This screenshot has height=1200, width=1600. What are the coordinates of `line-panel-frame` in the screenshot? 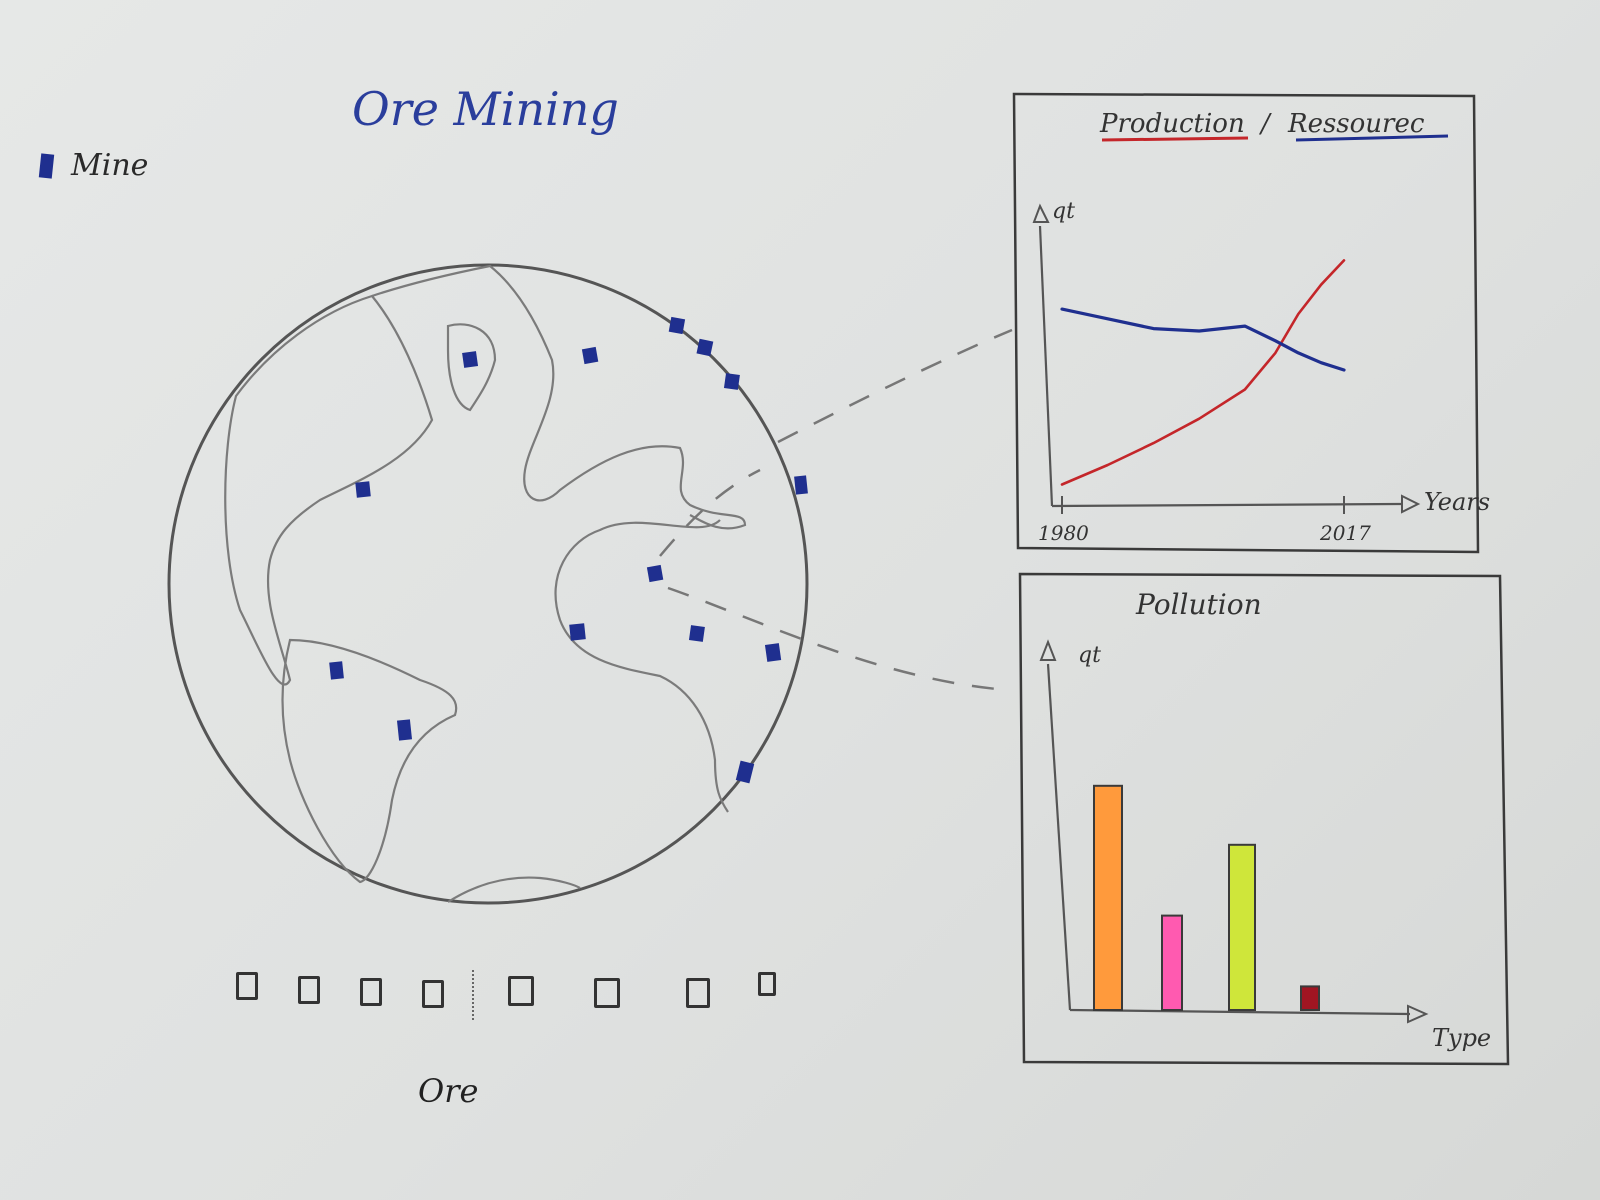 It's located at (1246, 323).